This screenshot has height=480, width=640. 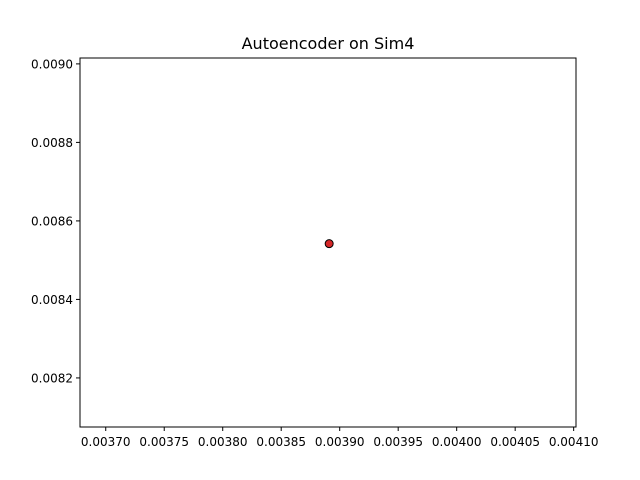 I want to click on x-tick-label: 0.00380, so click(x=223, y=442).